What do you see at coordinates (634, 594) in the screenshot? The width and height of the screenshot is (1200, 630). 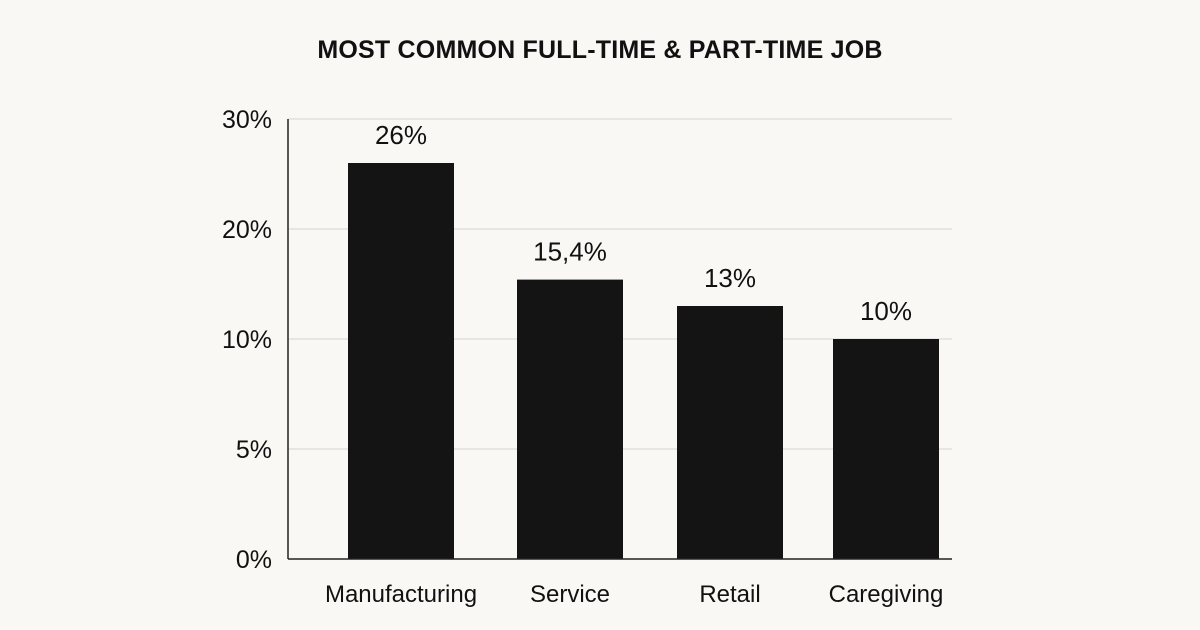 I see `x-axis-category-labels: Manufacturing Service Retail Caregiving` at bounding box center [634, 594].